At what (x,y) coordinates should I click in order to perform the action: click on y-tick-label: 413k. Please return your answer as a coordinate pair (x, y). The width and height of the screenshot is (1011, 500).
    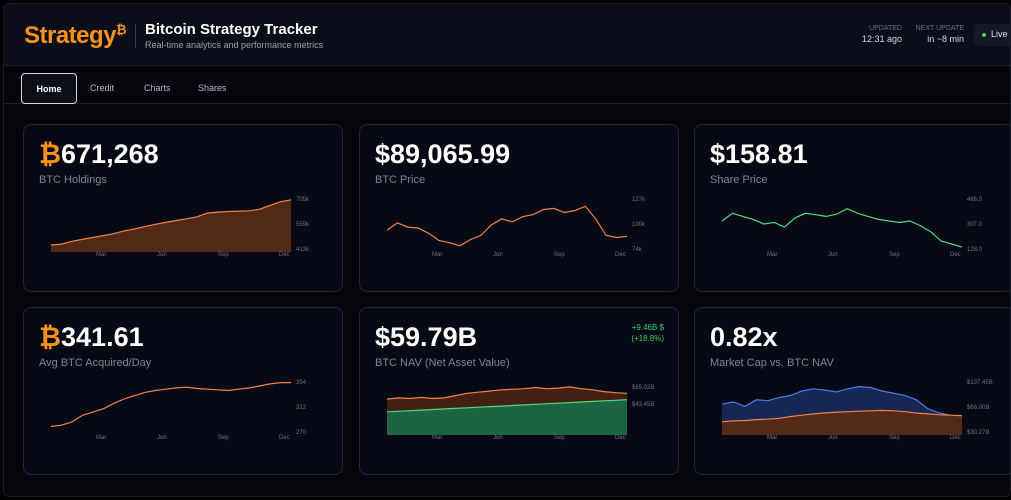
    Looking at the image, I should click on (303, 250).